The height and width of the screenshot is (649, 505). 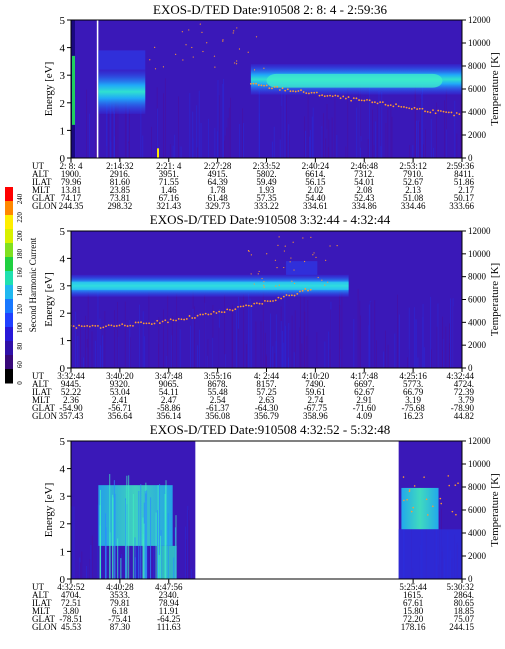 I want to click on orbit-cell: 57.35, so click(x=266, y=198).